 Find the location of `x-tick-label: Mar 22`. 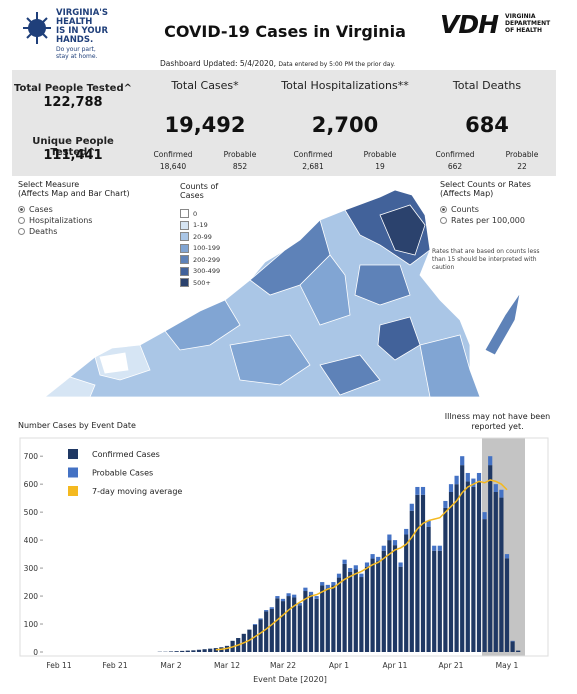

x-tick-label: Mar 22 is located at coordinates (283, 665).